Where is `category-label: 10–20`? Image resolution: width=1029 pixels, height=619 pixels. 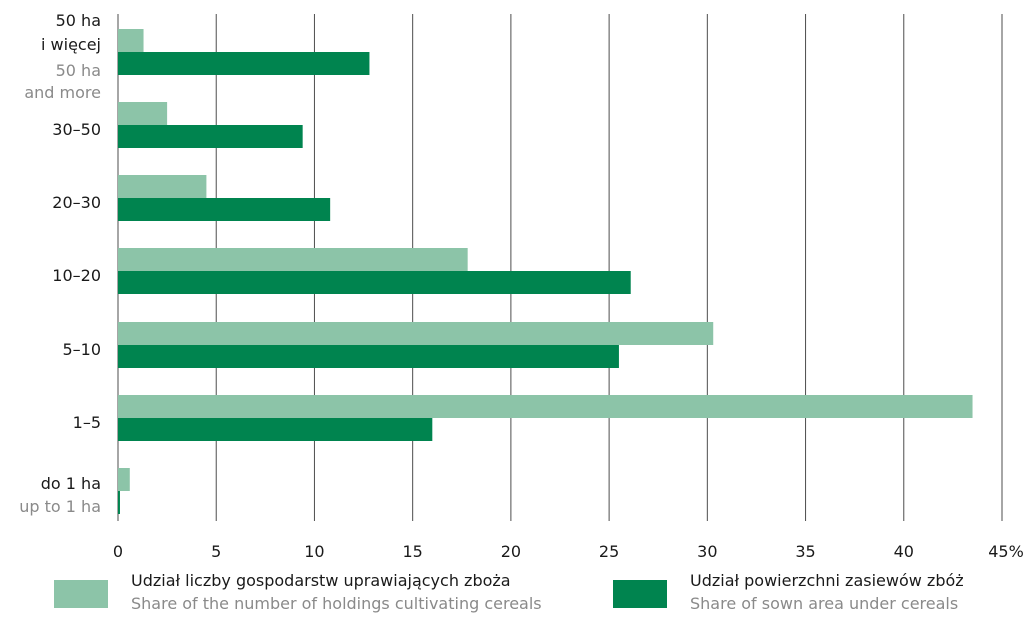 category-label: 10–20 is located at coordinates (76, 275).